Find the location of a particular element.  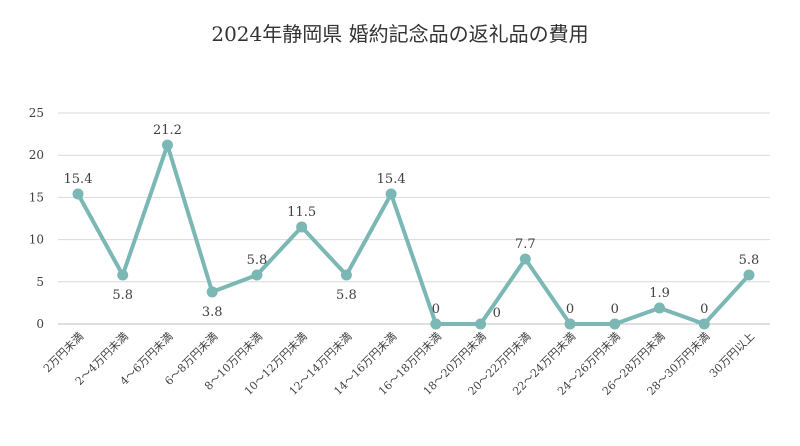

data-label: 7.7 is located at coordinates (525, 244).